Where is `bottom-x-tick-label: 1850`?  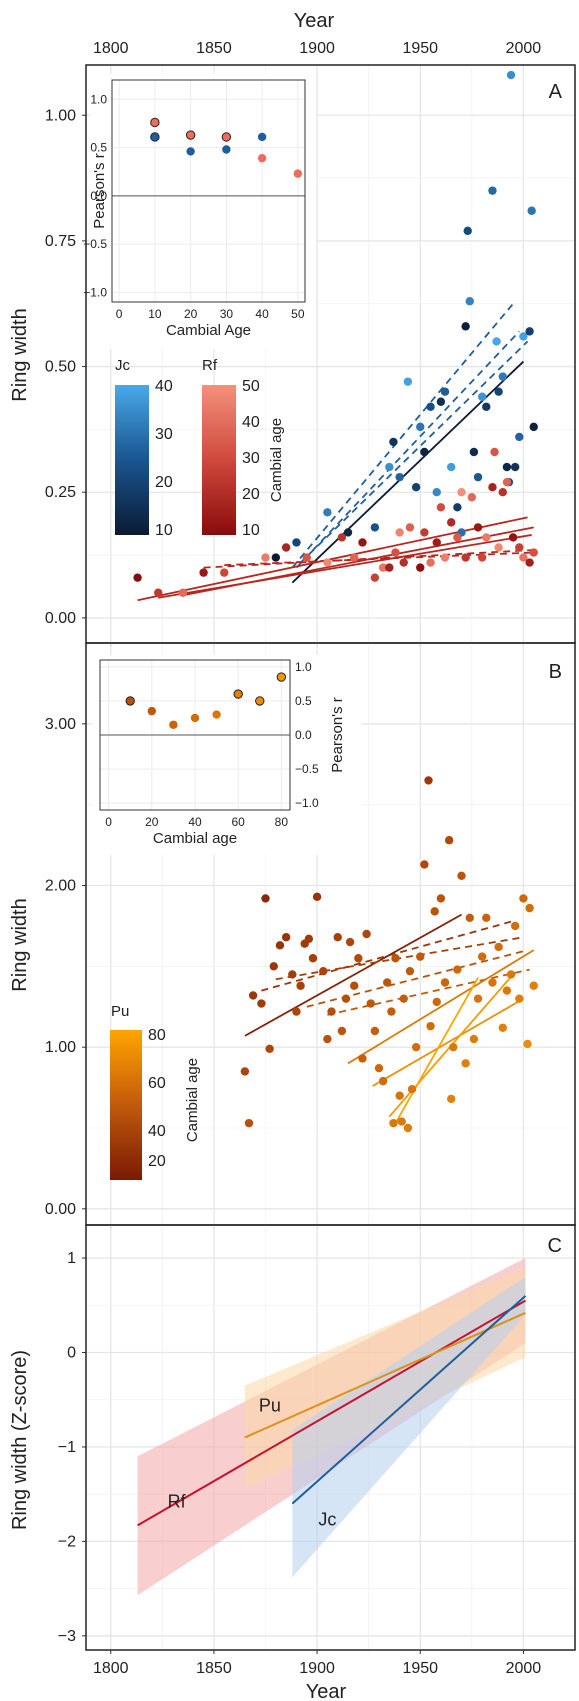
bottom-x-tick-label: 1850 is located at coordinates (214, 1668).